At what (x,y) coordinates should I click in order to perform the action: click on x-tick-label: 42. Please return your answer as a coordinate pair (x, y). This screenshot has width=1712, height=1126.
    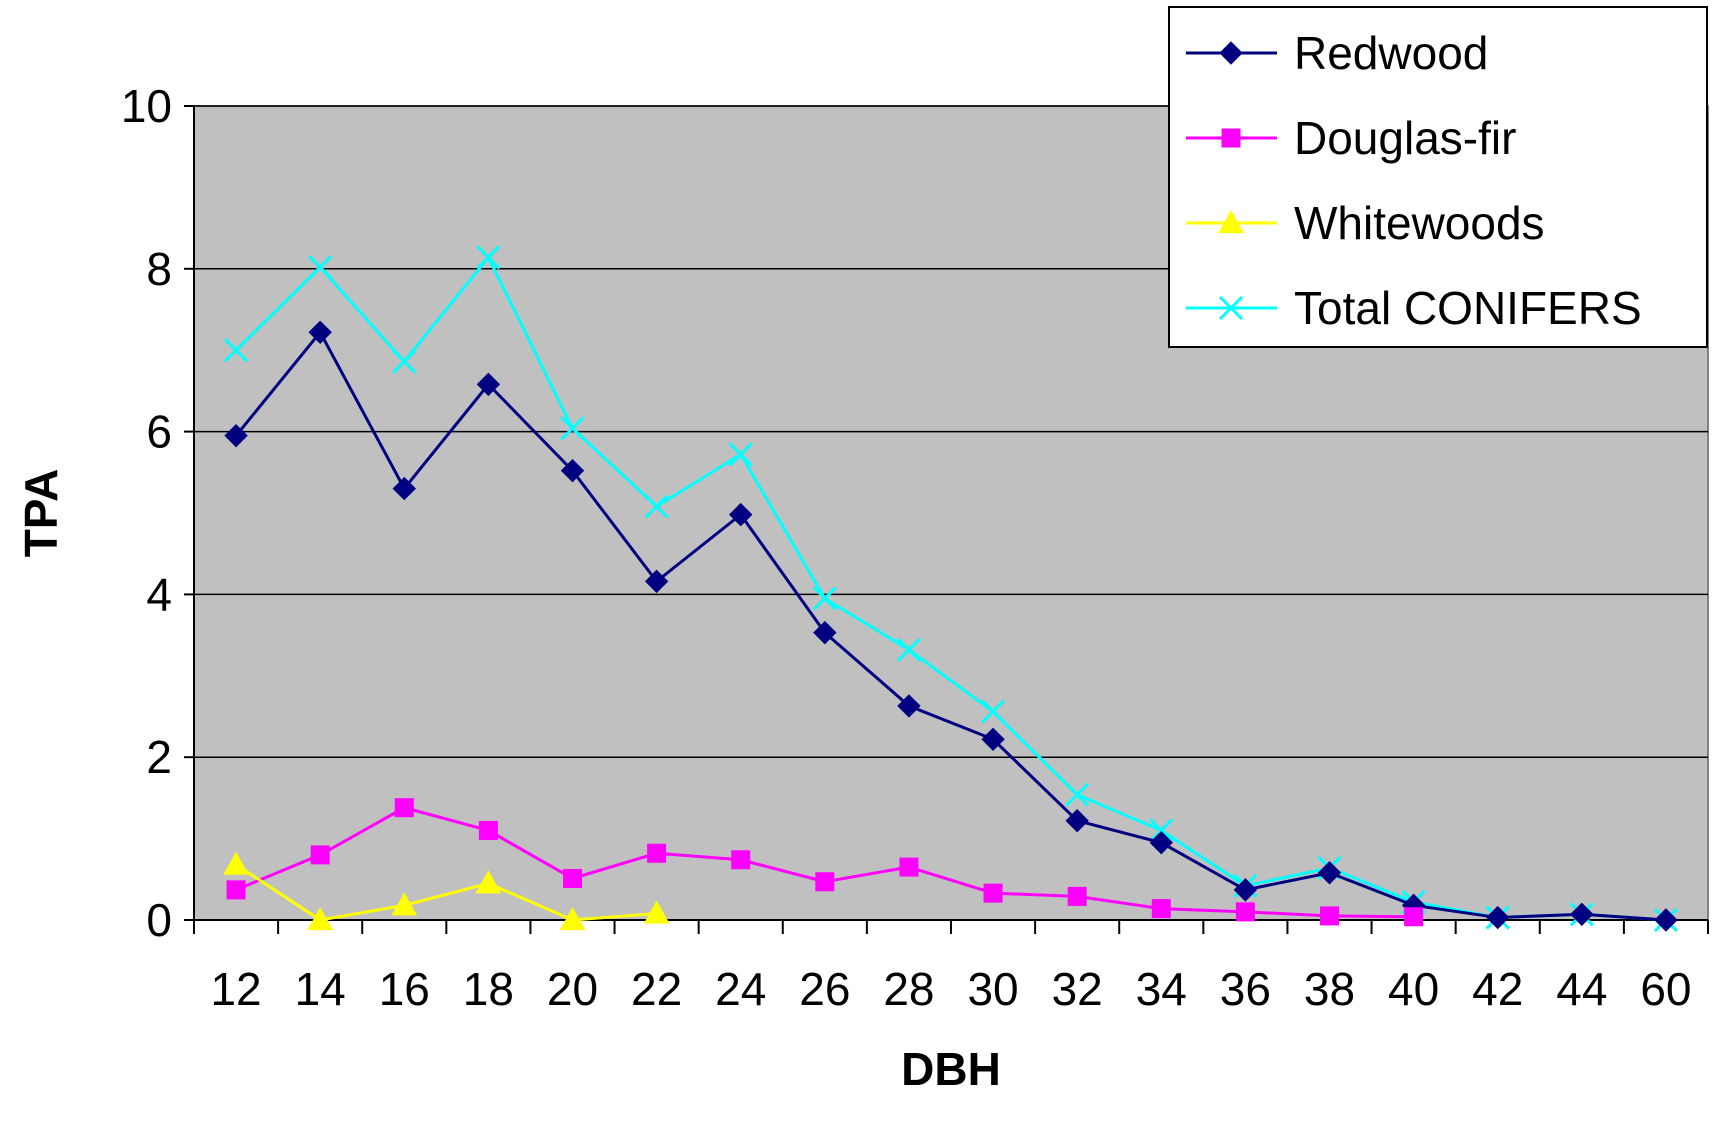
    Looking at the image, I should click on (1497, 989).